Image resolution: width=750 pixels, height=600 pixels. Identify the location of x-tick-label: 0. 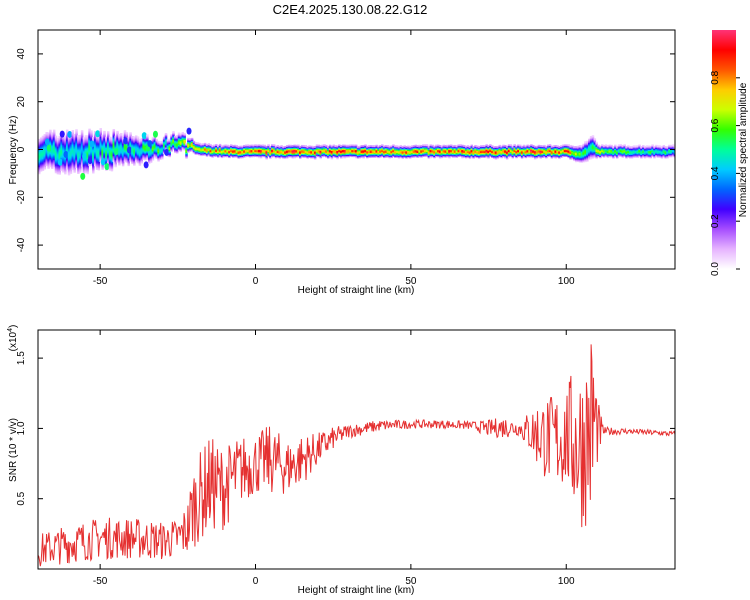
(256, 581).